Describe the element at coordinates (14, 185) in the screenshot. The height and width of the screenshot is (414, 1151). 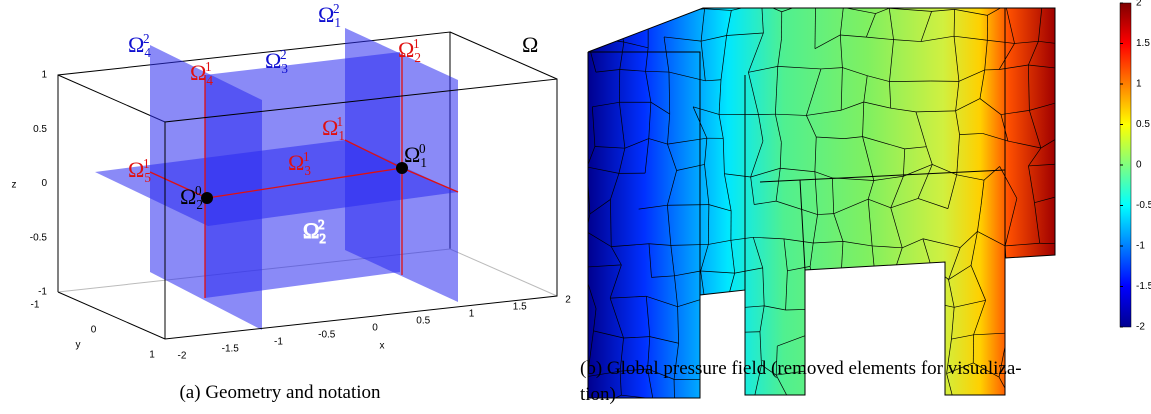
I see `axis-label: z` at that location.